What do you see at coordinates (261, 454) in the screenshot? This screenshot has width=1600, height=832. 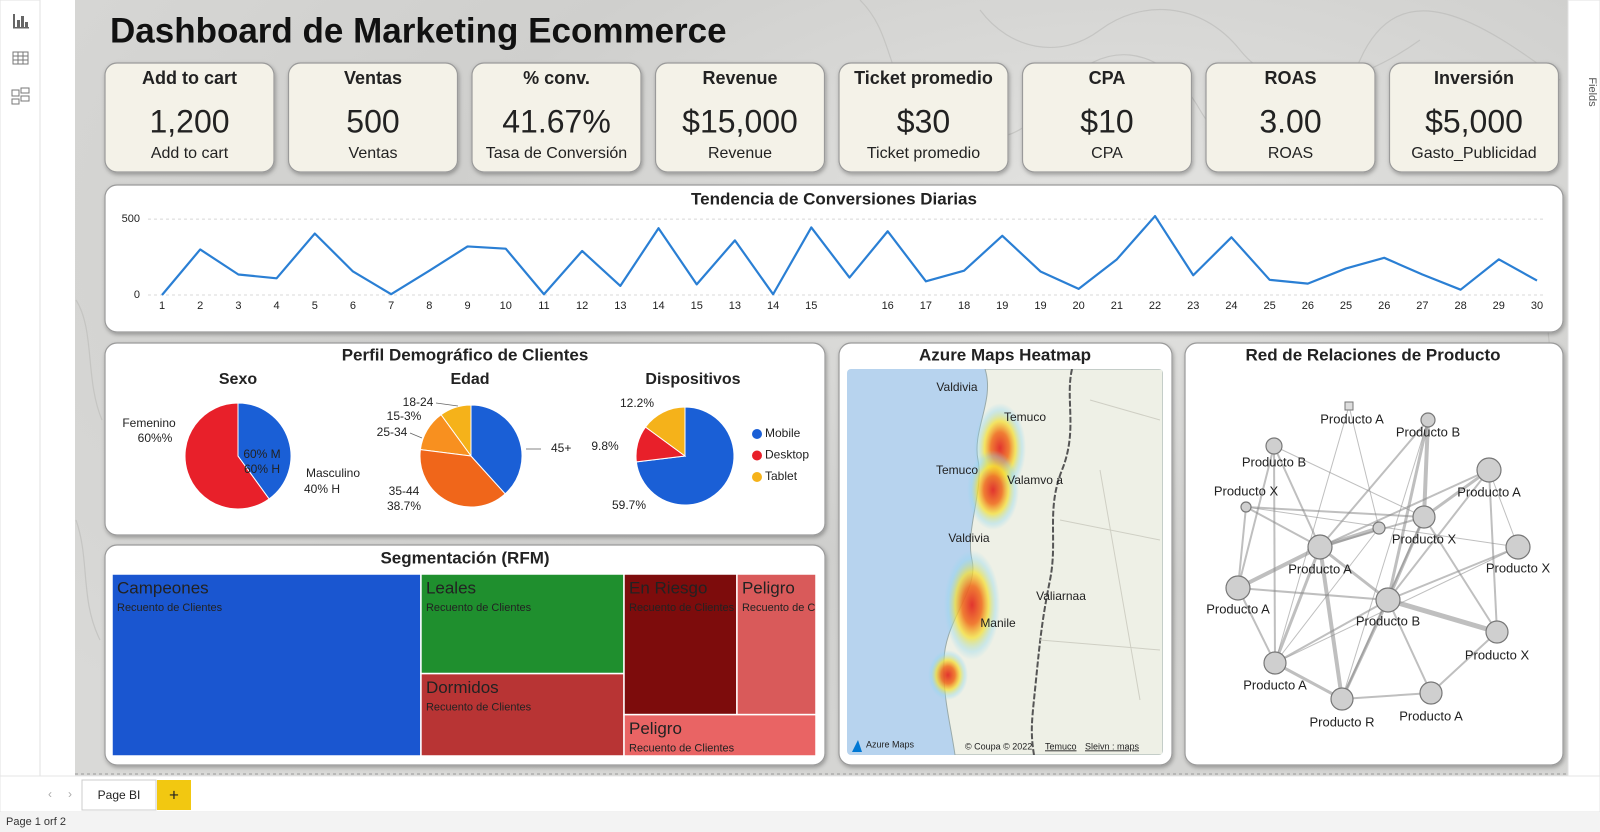 I see `pie-inner-label: 60% M` at bounding box center [261, 454].